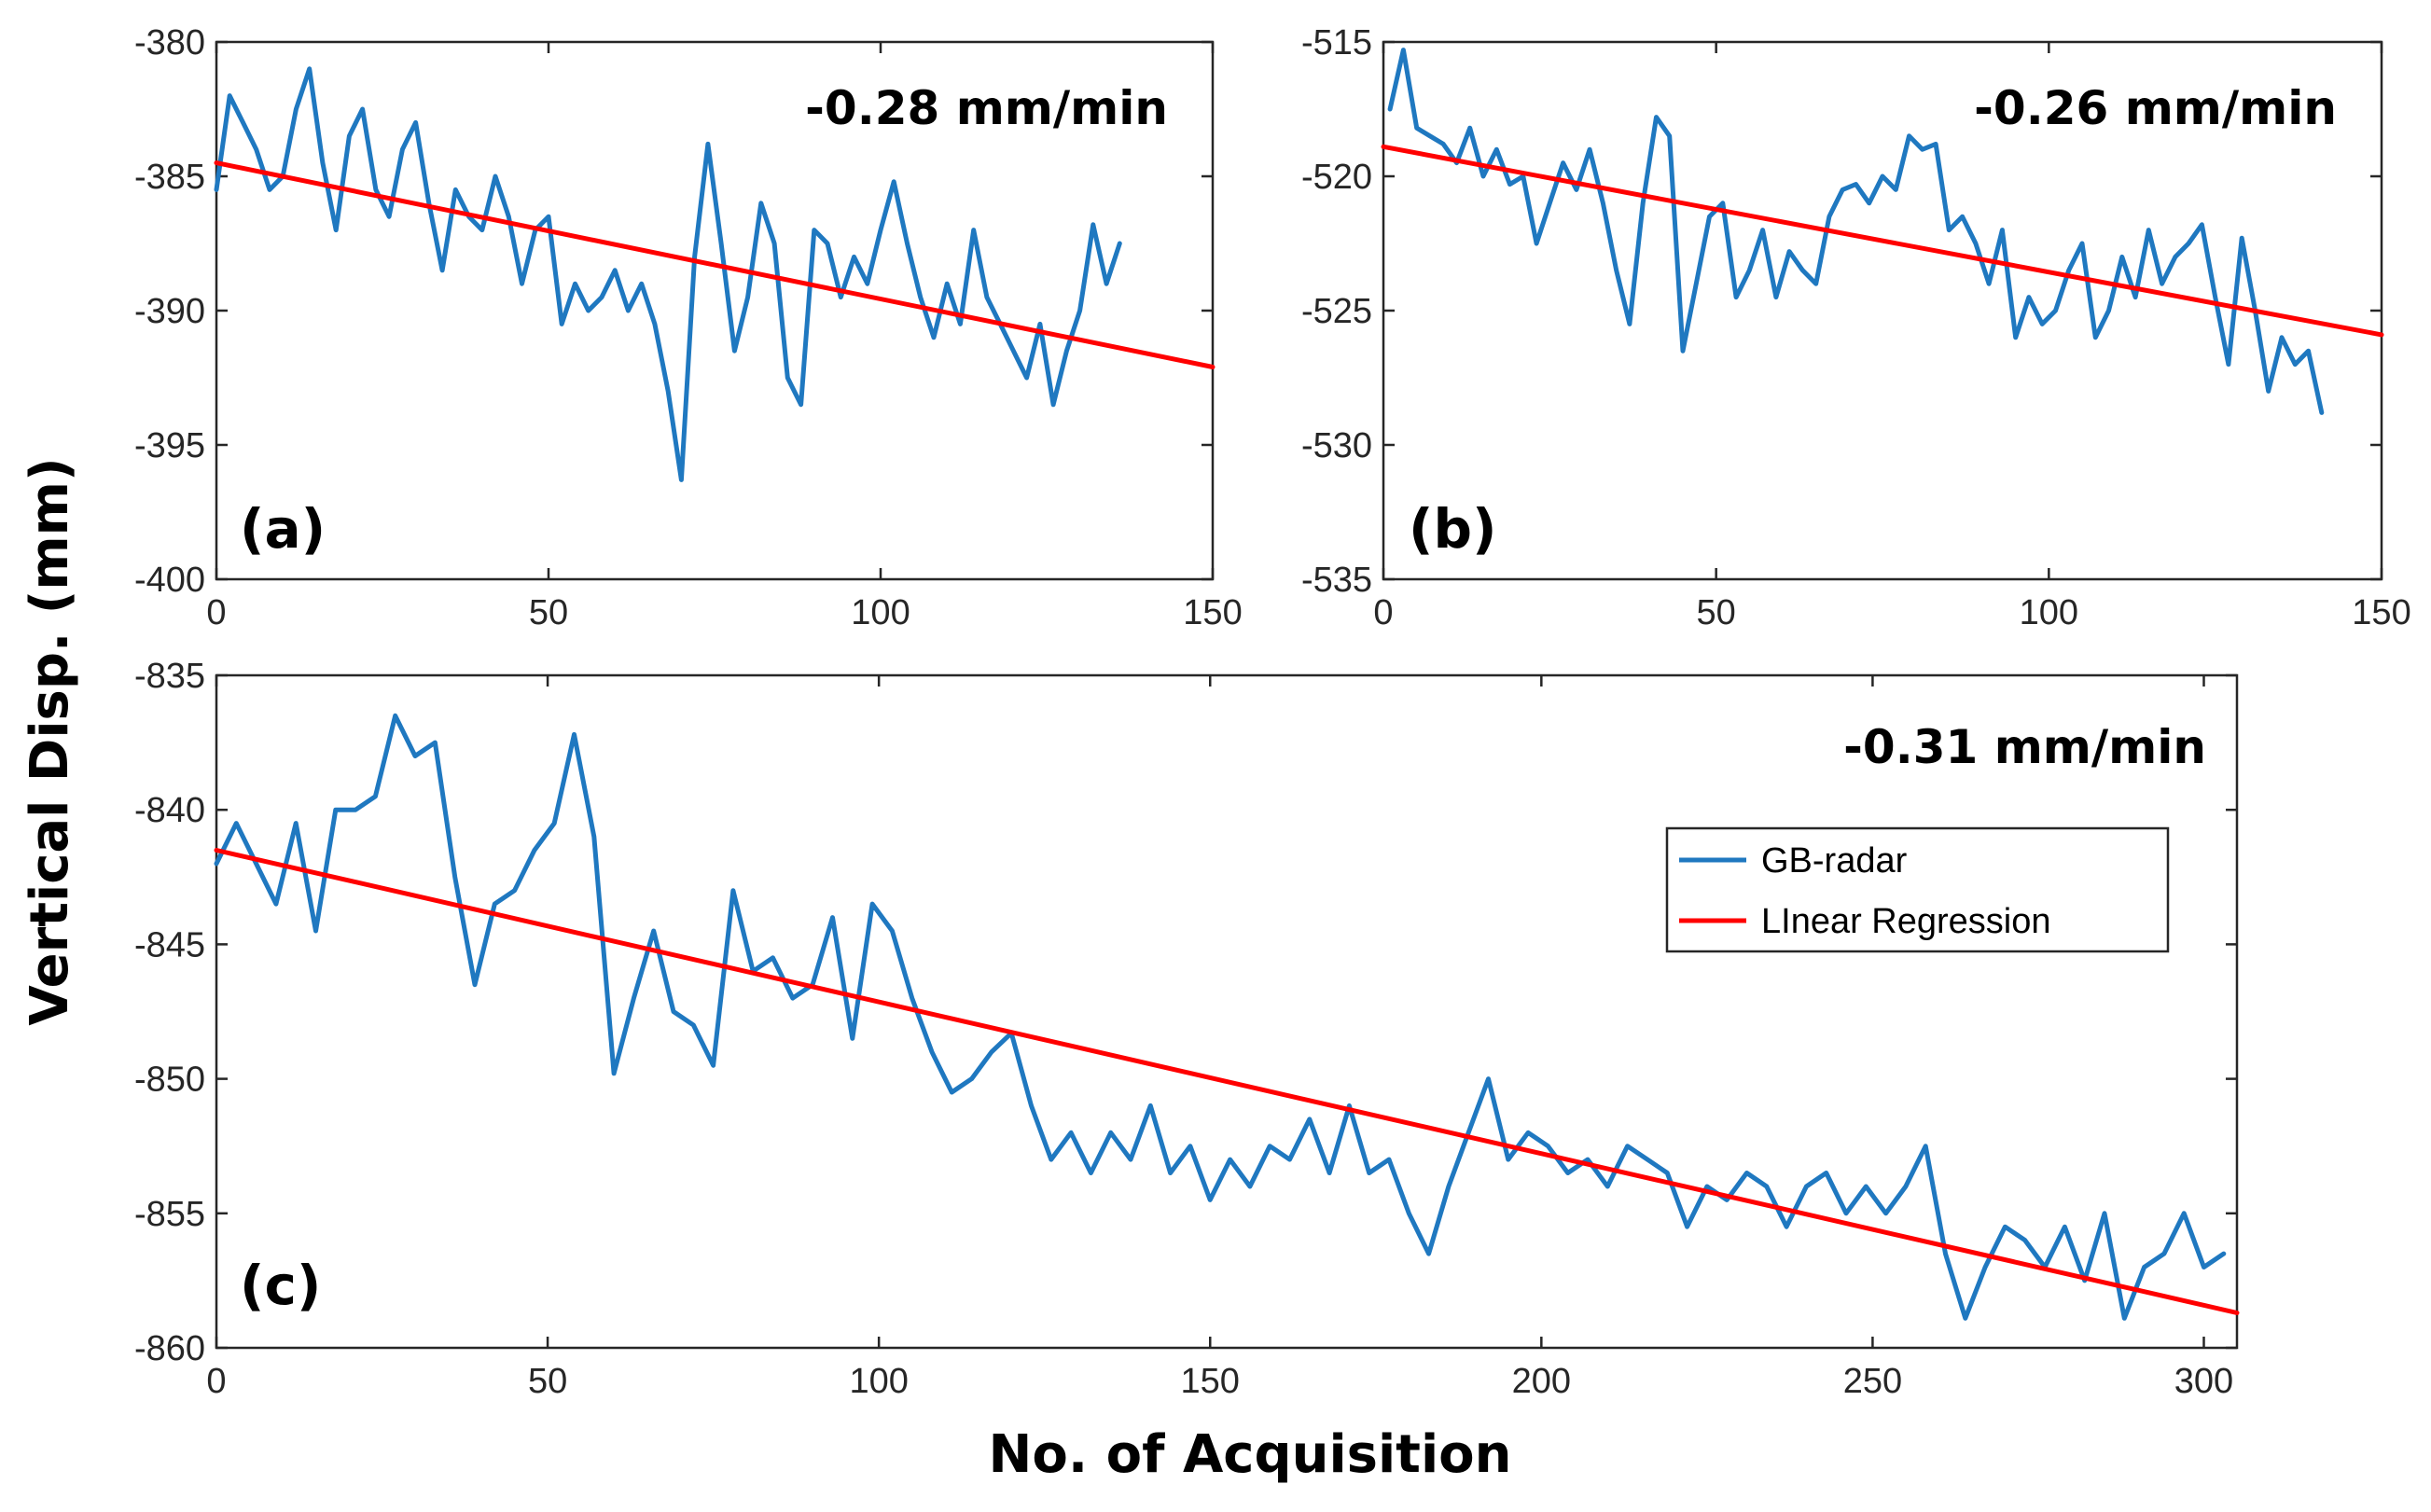 Image resolution: width=2431 pixels, height=1512 pixels. I want to click on panel-b-y-tick-label: -535, so click(1336, 580).